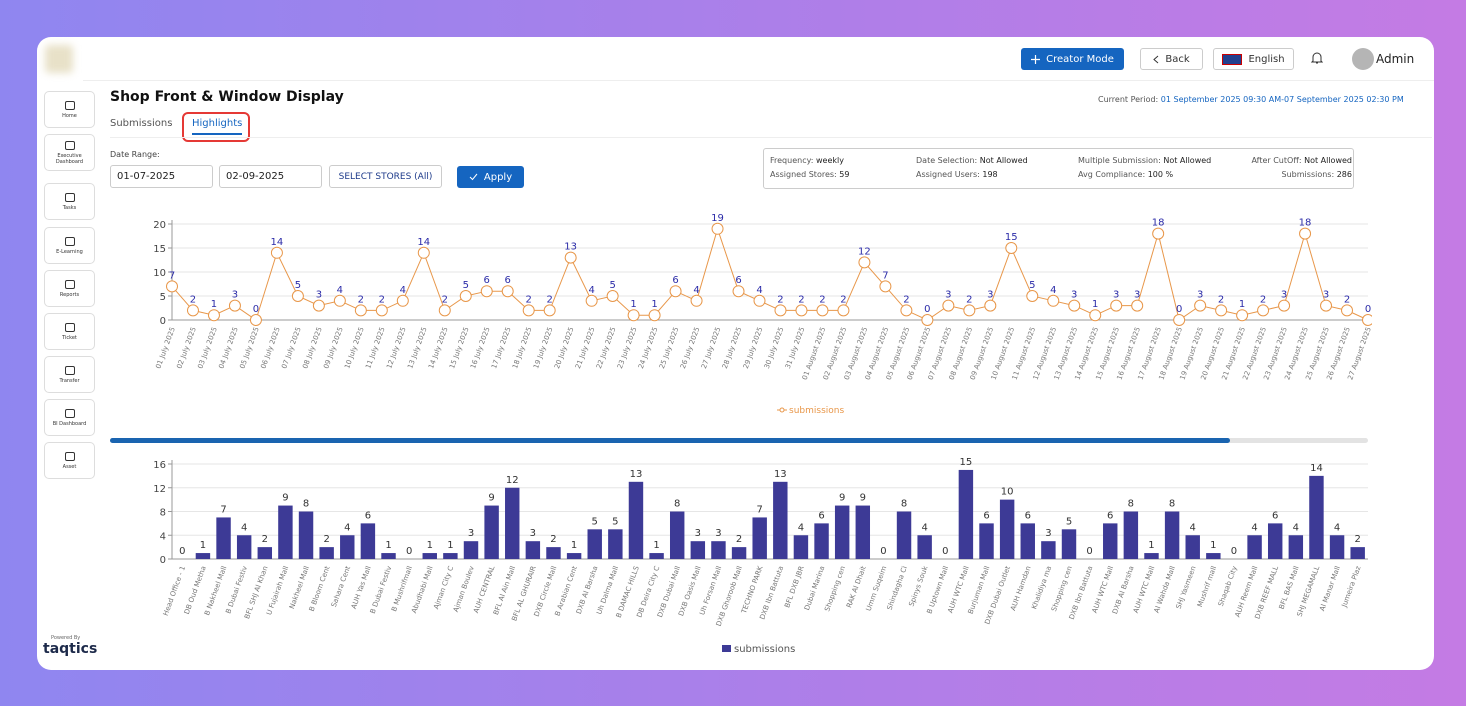 Image resolution: width=1466 pixels, height=706 pixels. I want to click on tab-active: Highlights, so click(217, 126).